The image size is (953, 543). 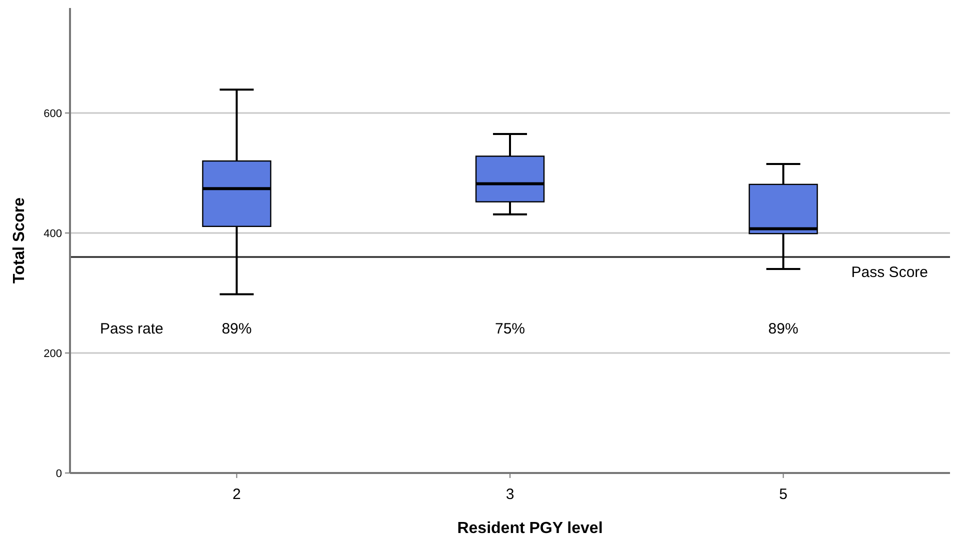 I want to click on y-axis-title: Total Score, so click(x=19, y=240).